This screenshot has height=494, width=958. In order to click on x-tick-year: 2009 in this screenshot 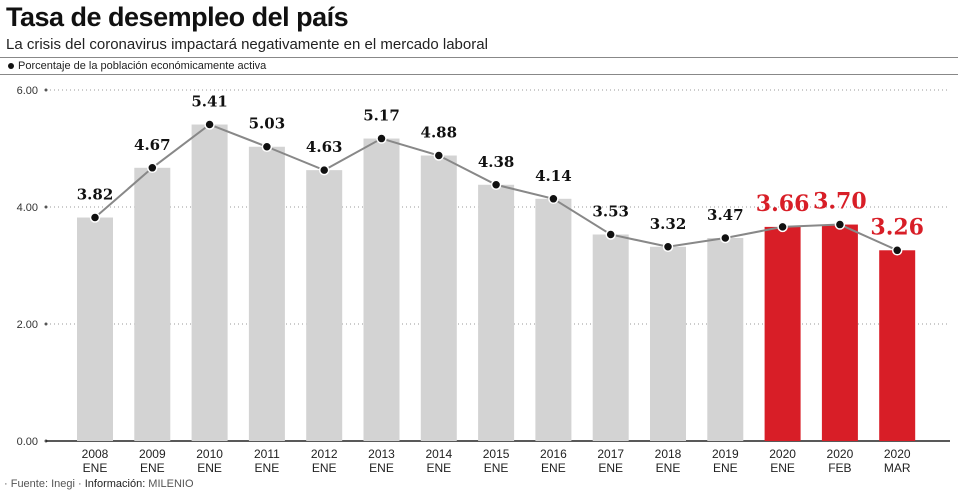, I will do `click(152, 454)`.